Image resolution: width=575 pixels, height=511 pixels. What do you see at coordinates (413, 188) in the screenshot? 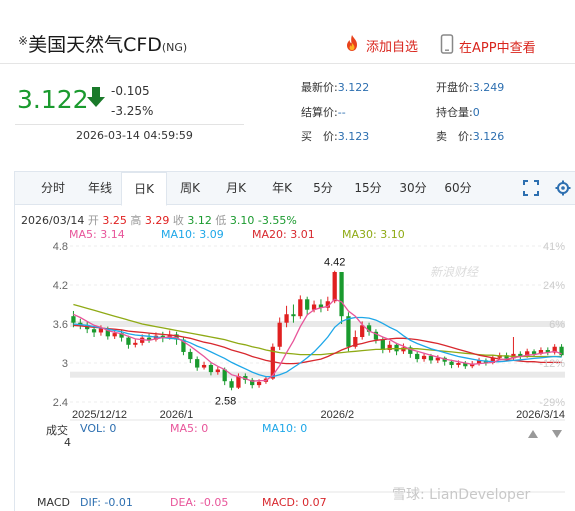
I see `tab-30min: 30分` at bounding box center [413, 188].